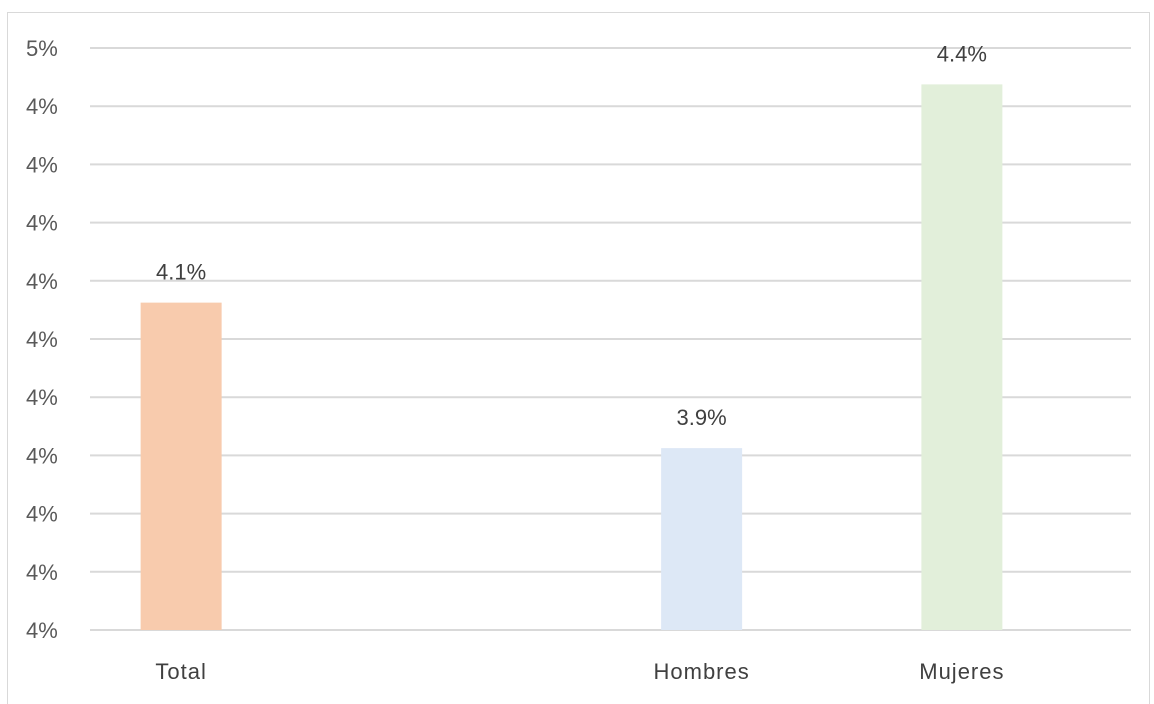  I want to click on data-label-hombres: 3.9%, so click(702, 417).